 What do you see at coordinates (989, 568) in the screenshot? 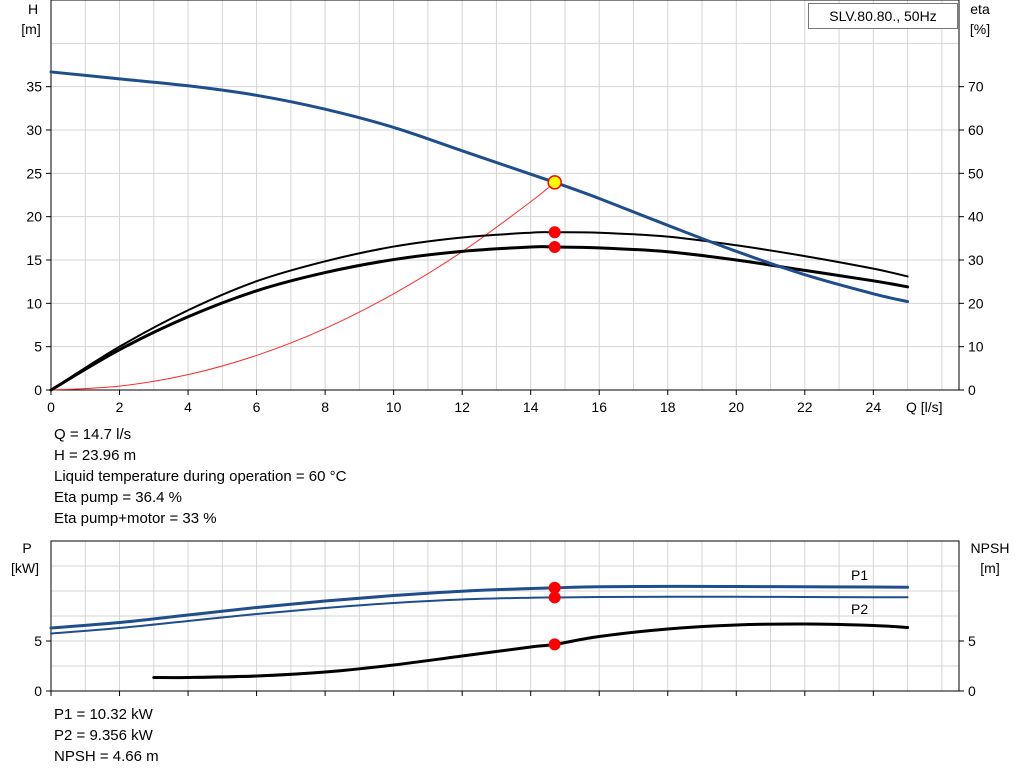
I see `y-right-unit-bottom: [m]` at bounding box center [989, 568].